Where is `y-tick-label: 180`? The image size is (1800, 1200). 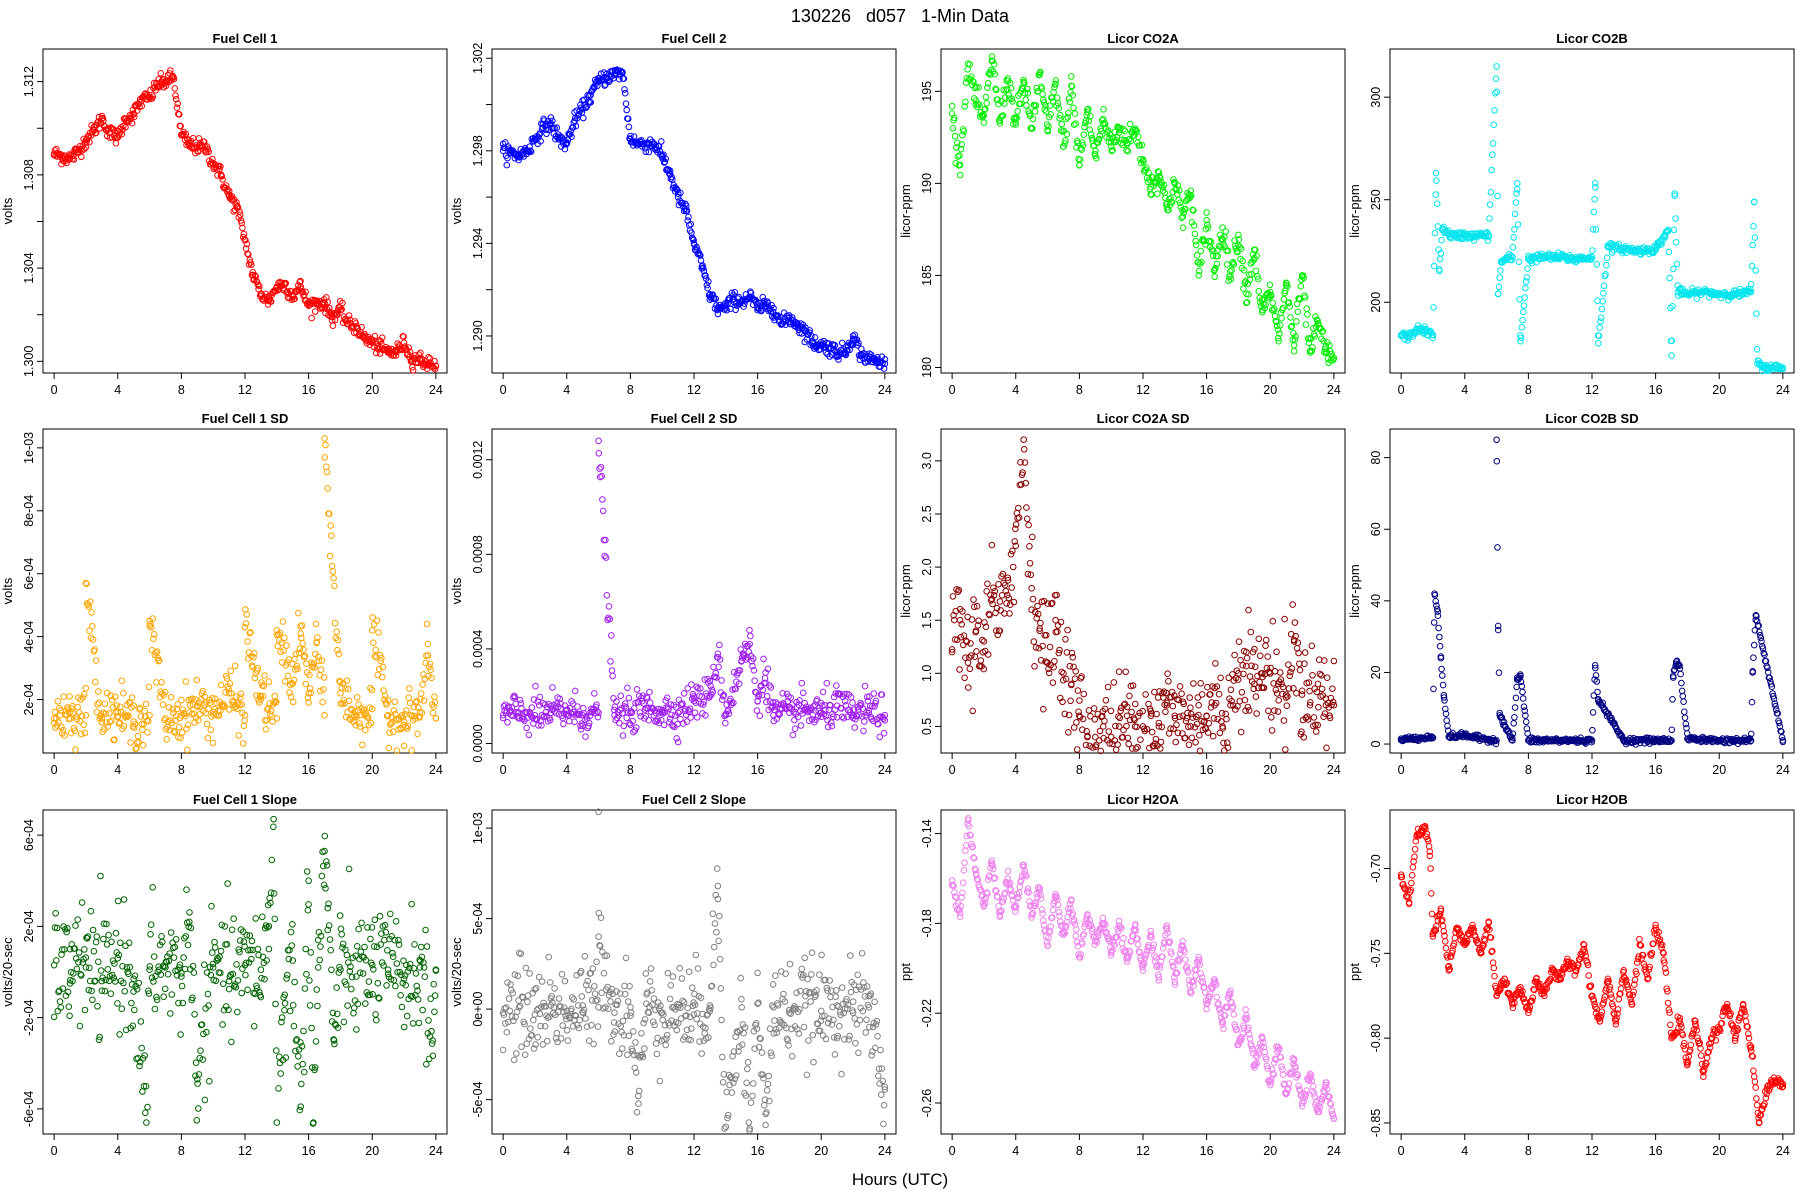 y-tick-label: 180 is located at coordinates (927, 367).